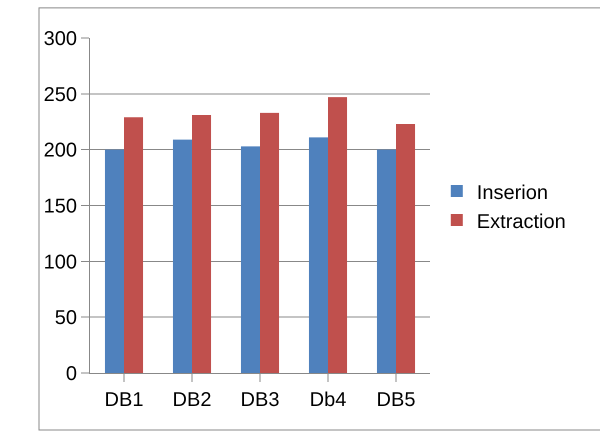 This screenshot has width=600, height=433. Describe the element at coordinates (60, 39) in the screenshot. I see `y-tick-label: 300` at that location.